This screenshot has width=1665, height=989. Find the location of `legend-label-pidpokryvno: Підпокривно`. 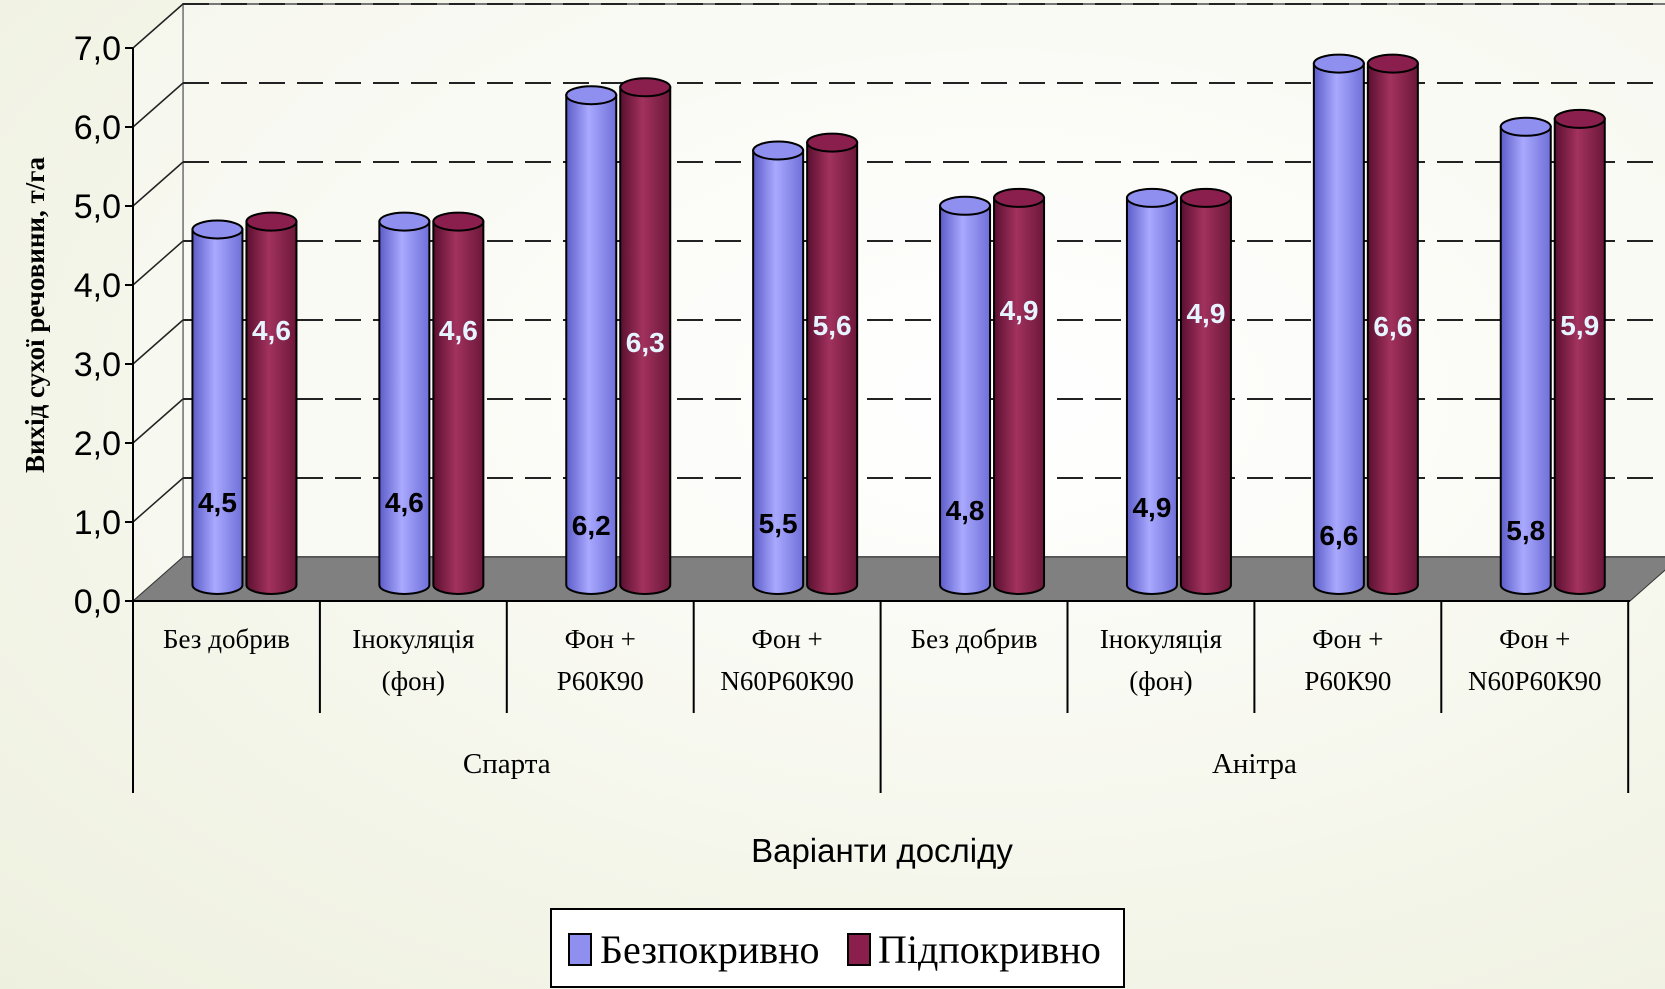

legend-label-pidpokryvno: Підпокривно is located at coordinates (989, 949).